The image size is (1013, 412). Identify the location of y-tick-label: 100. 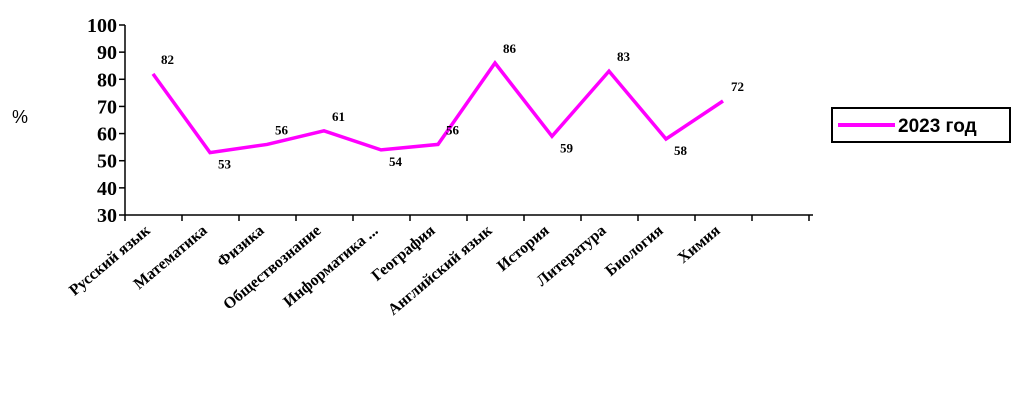
(102, 26).